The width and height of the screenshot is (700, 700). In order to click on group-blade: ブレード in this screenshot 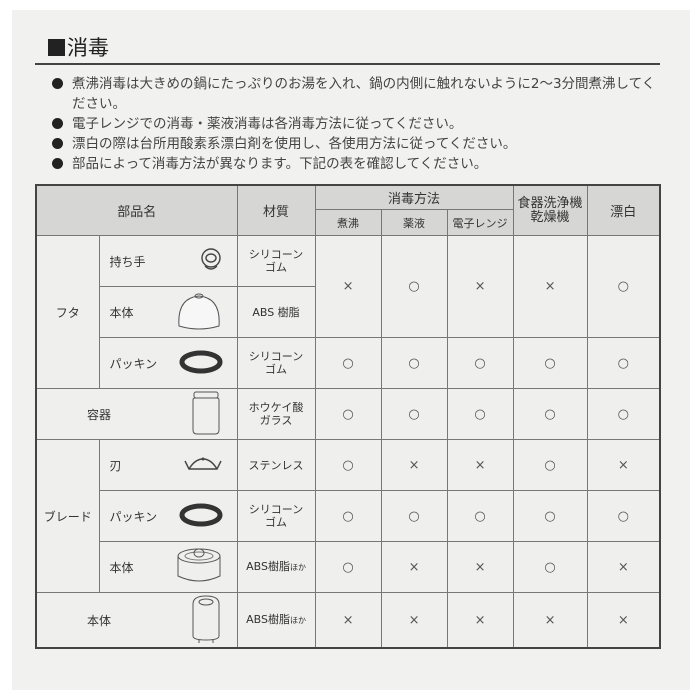, I will do `click(67, 516)`.